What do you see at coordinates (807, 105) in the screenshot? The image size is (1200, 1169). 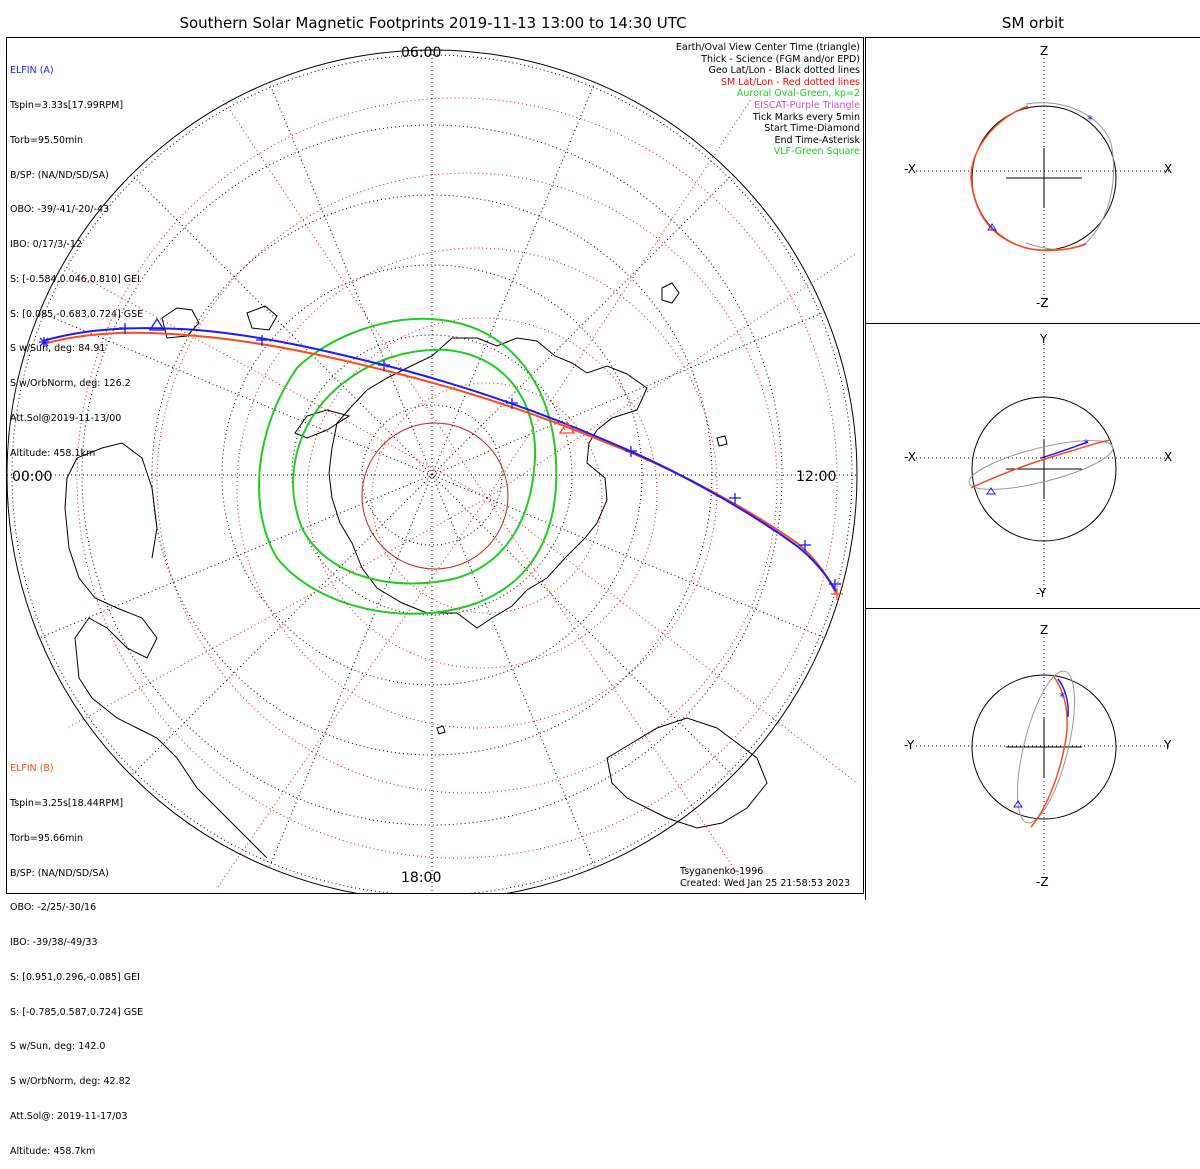 I see `legend-item: EISCAT-Purple Triangle` at bounding box center [807, 105].